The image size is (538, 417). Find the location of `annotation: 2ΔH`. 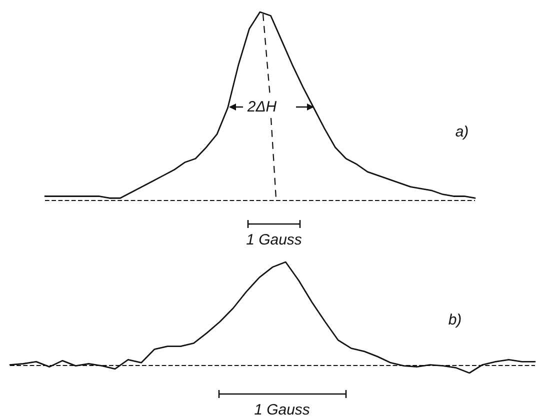

annotation: 2ΔH is located at coordinates (262, 107).